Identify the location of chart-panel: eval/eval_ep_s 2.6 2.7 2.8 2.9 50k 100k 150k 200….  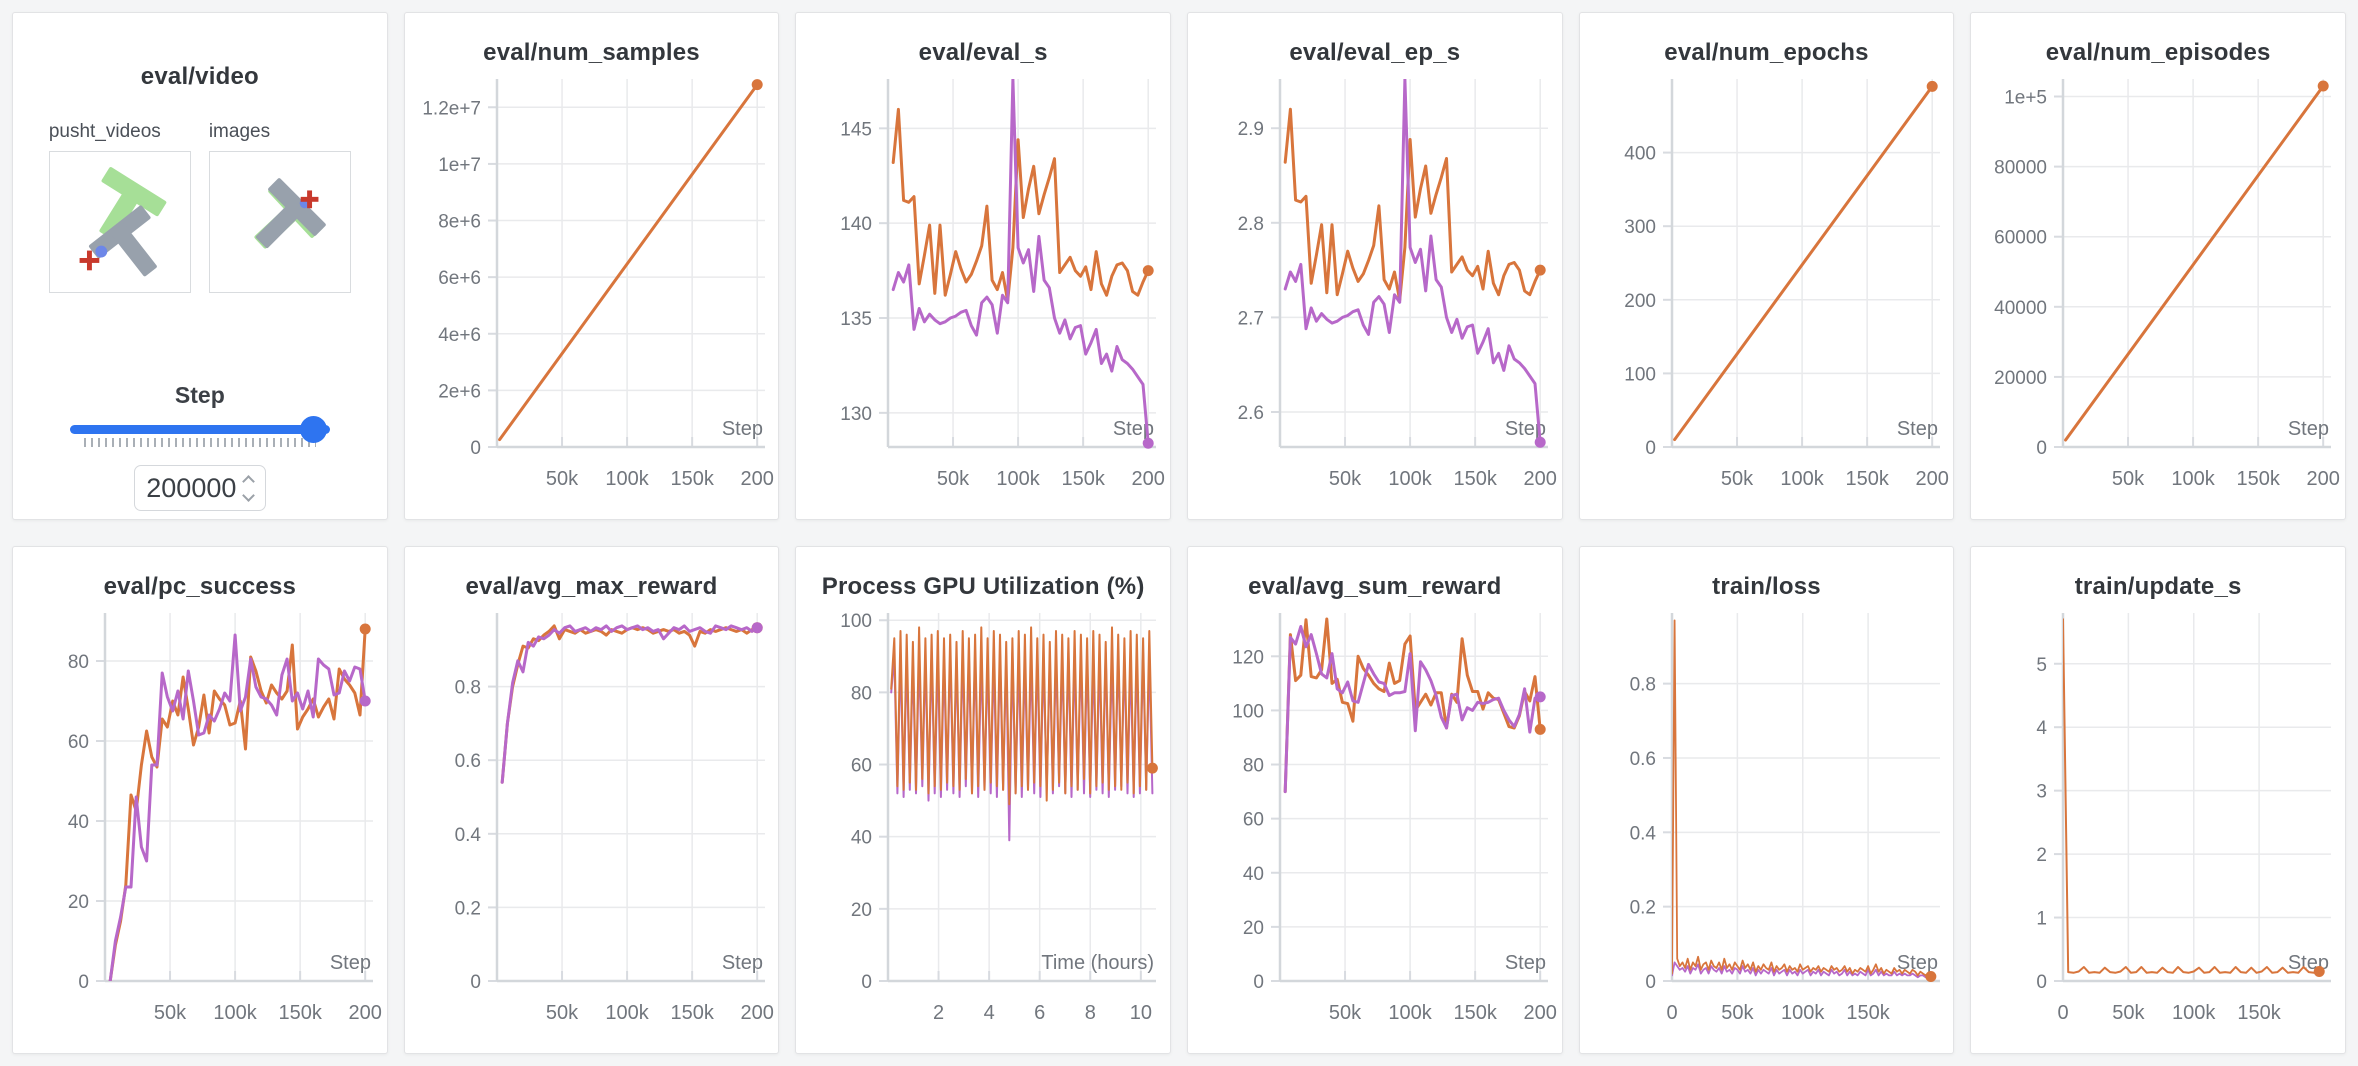
(1374, 266).